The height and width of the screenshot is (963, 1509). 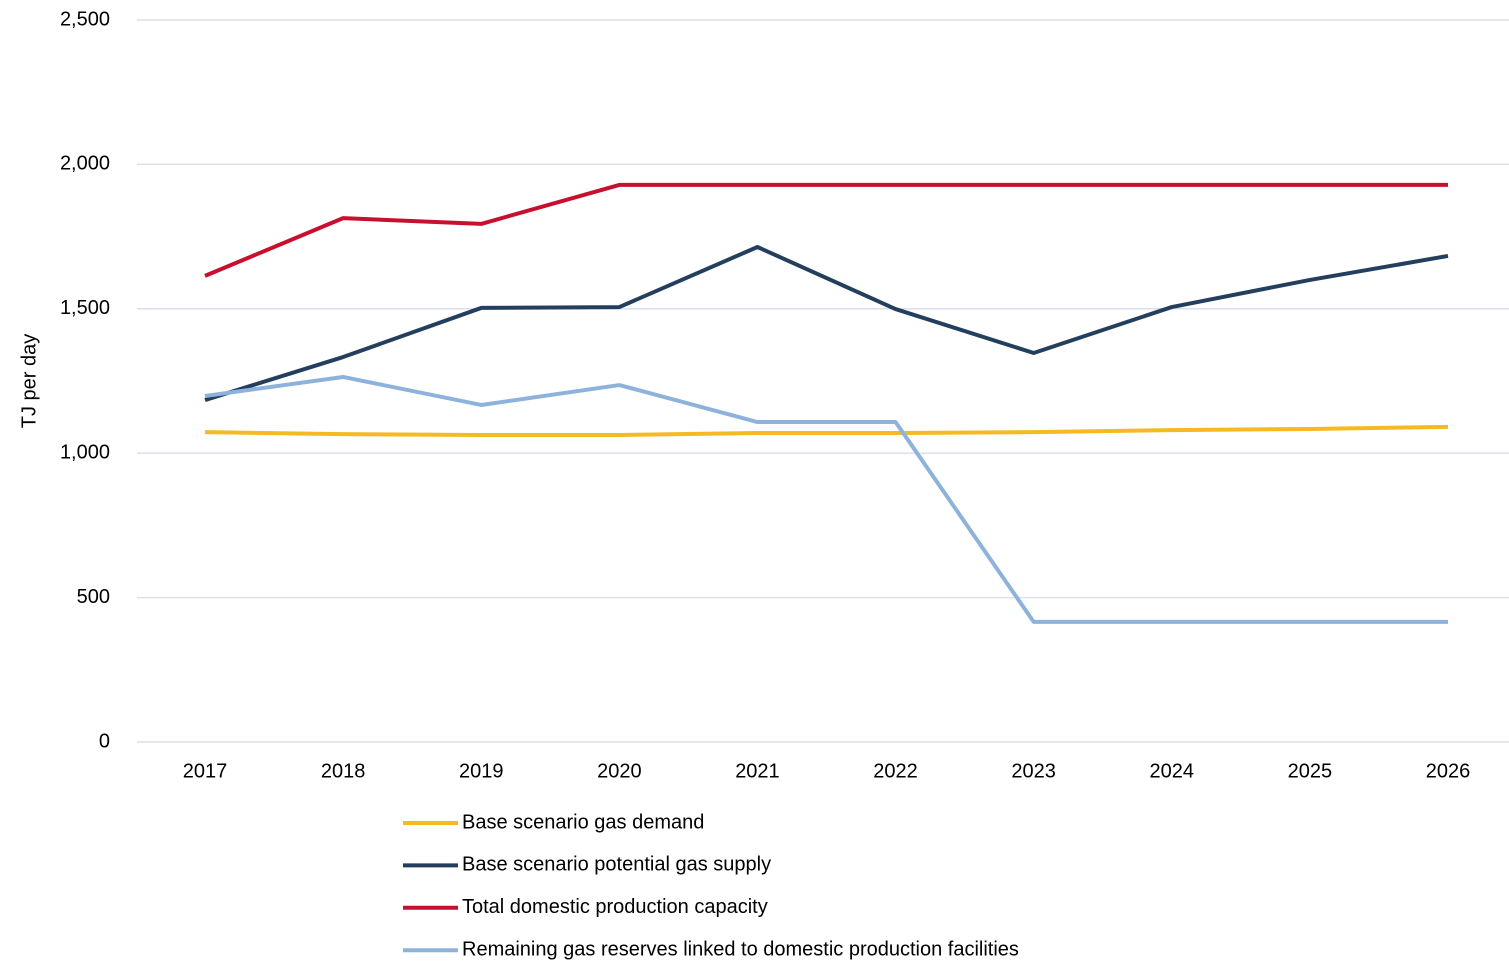 I want to click on y-tick-label: 2,500, so click(x=85, y=19).